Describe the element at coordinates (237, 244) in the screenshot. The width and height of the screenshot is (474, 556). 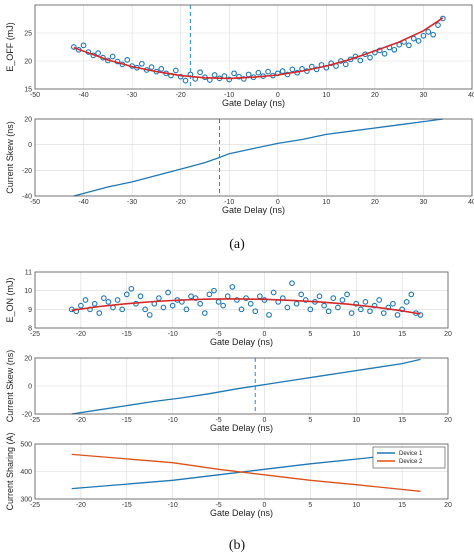
I see `caption-a: (a)` at that location.